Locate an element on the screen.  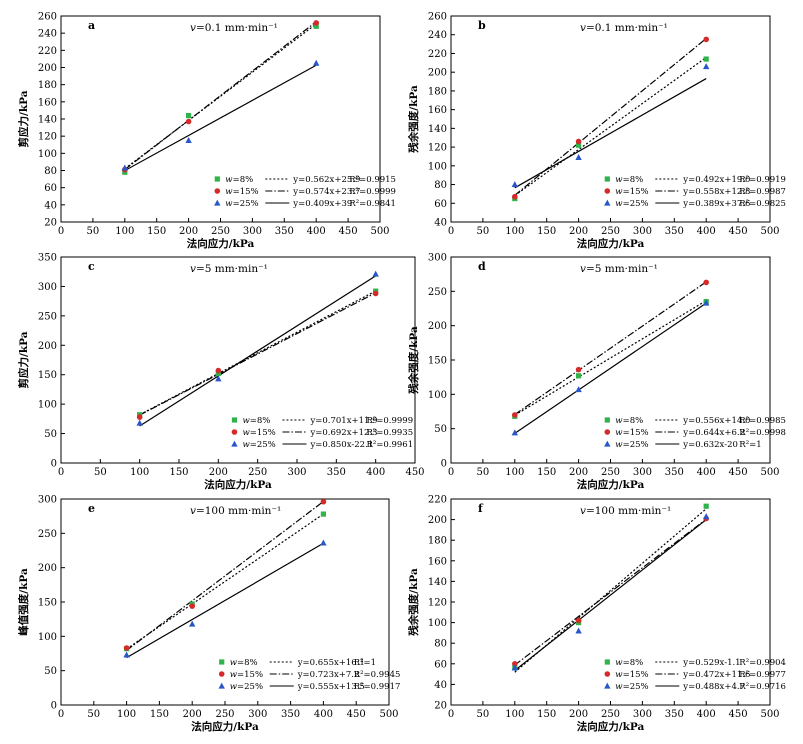
x-tick-label: 450 is located at coordinates (414, 472).